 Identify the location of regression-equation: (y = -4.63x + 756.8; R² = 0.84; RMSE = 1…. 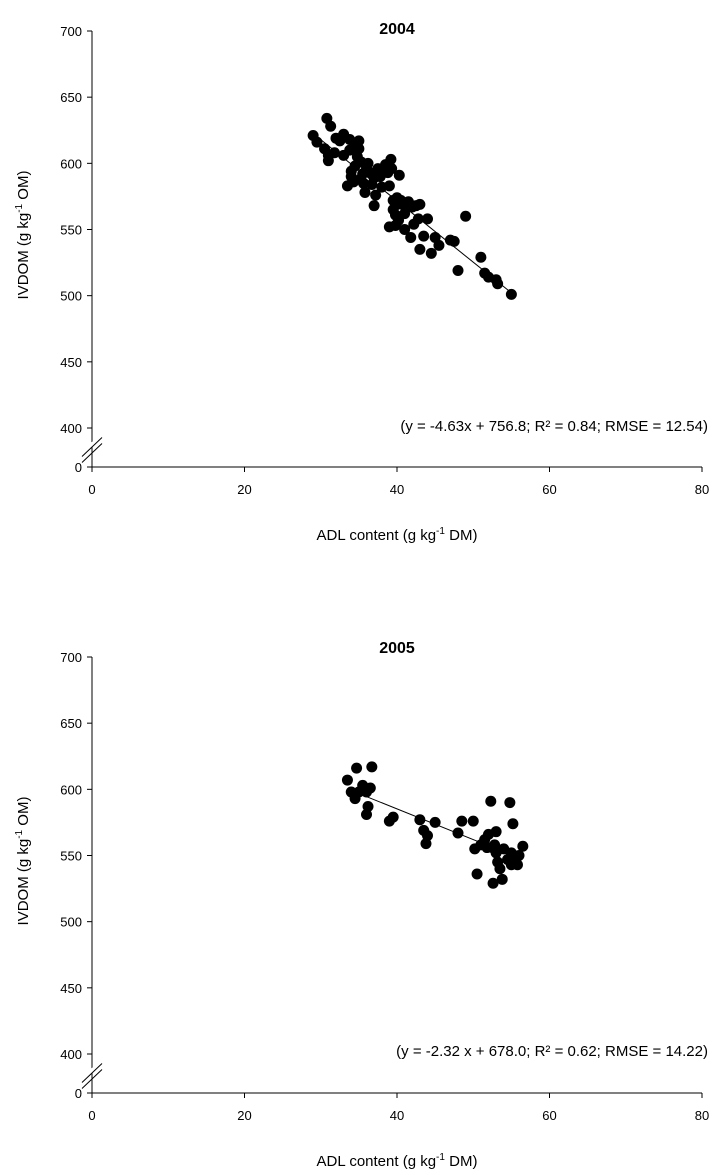
(554, 426).